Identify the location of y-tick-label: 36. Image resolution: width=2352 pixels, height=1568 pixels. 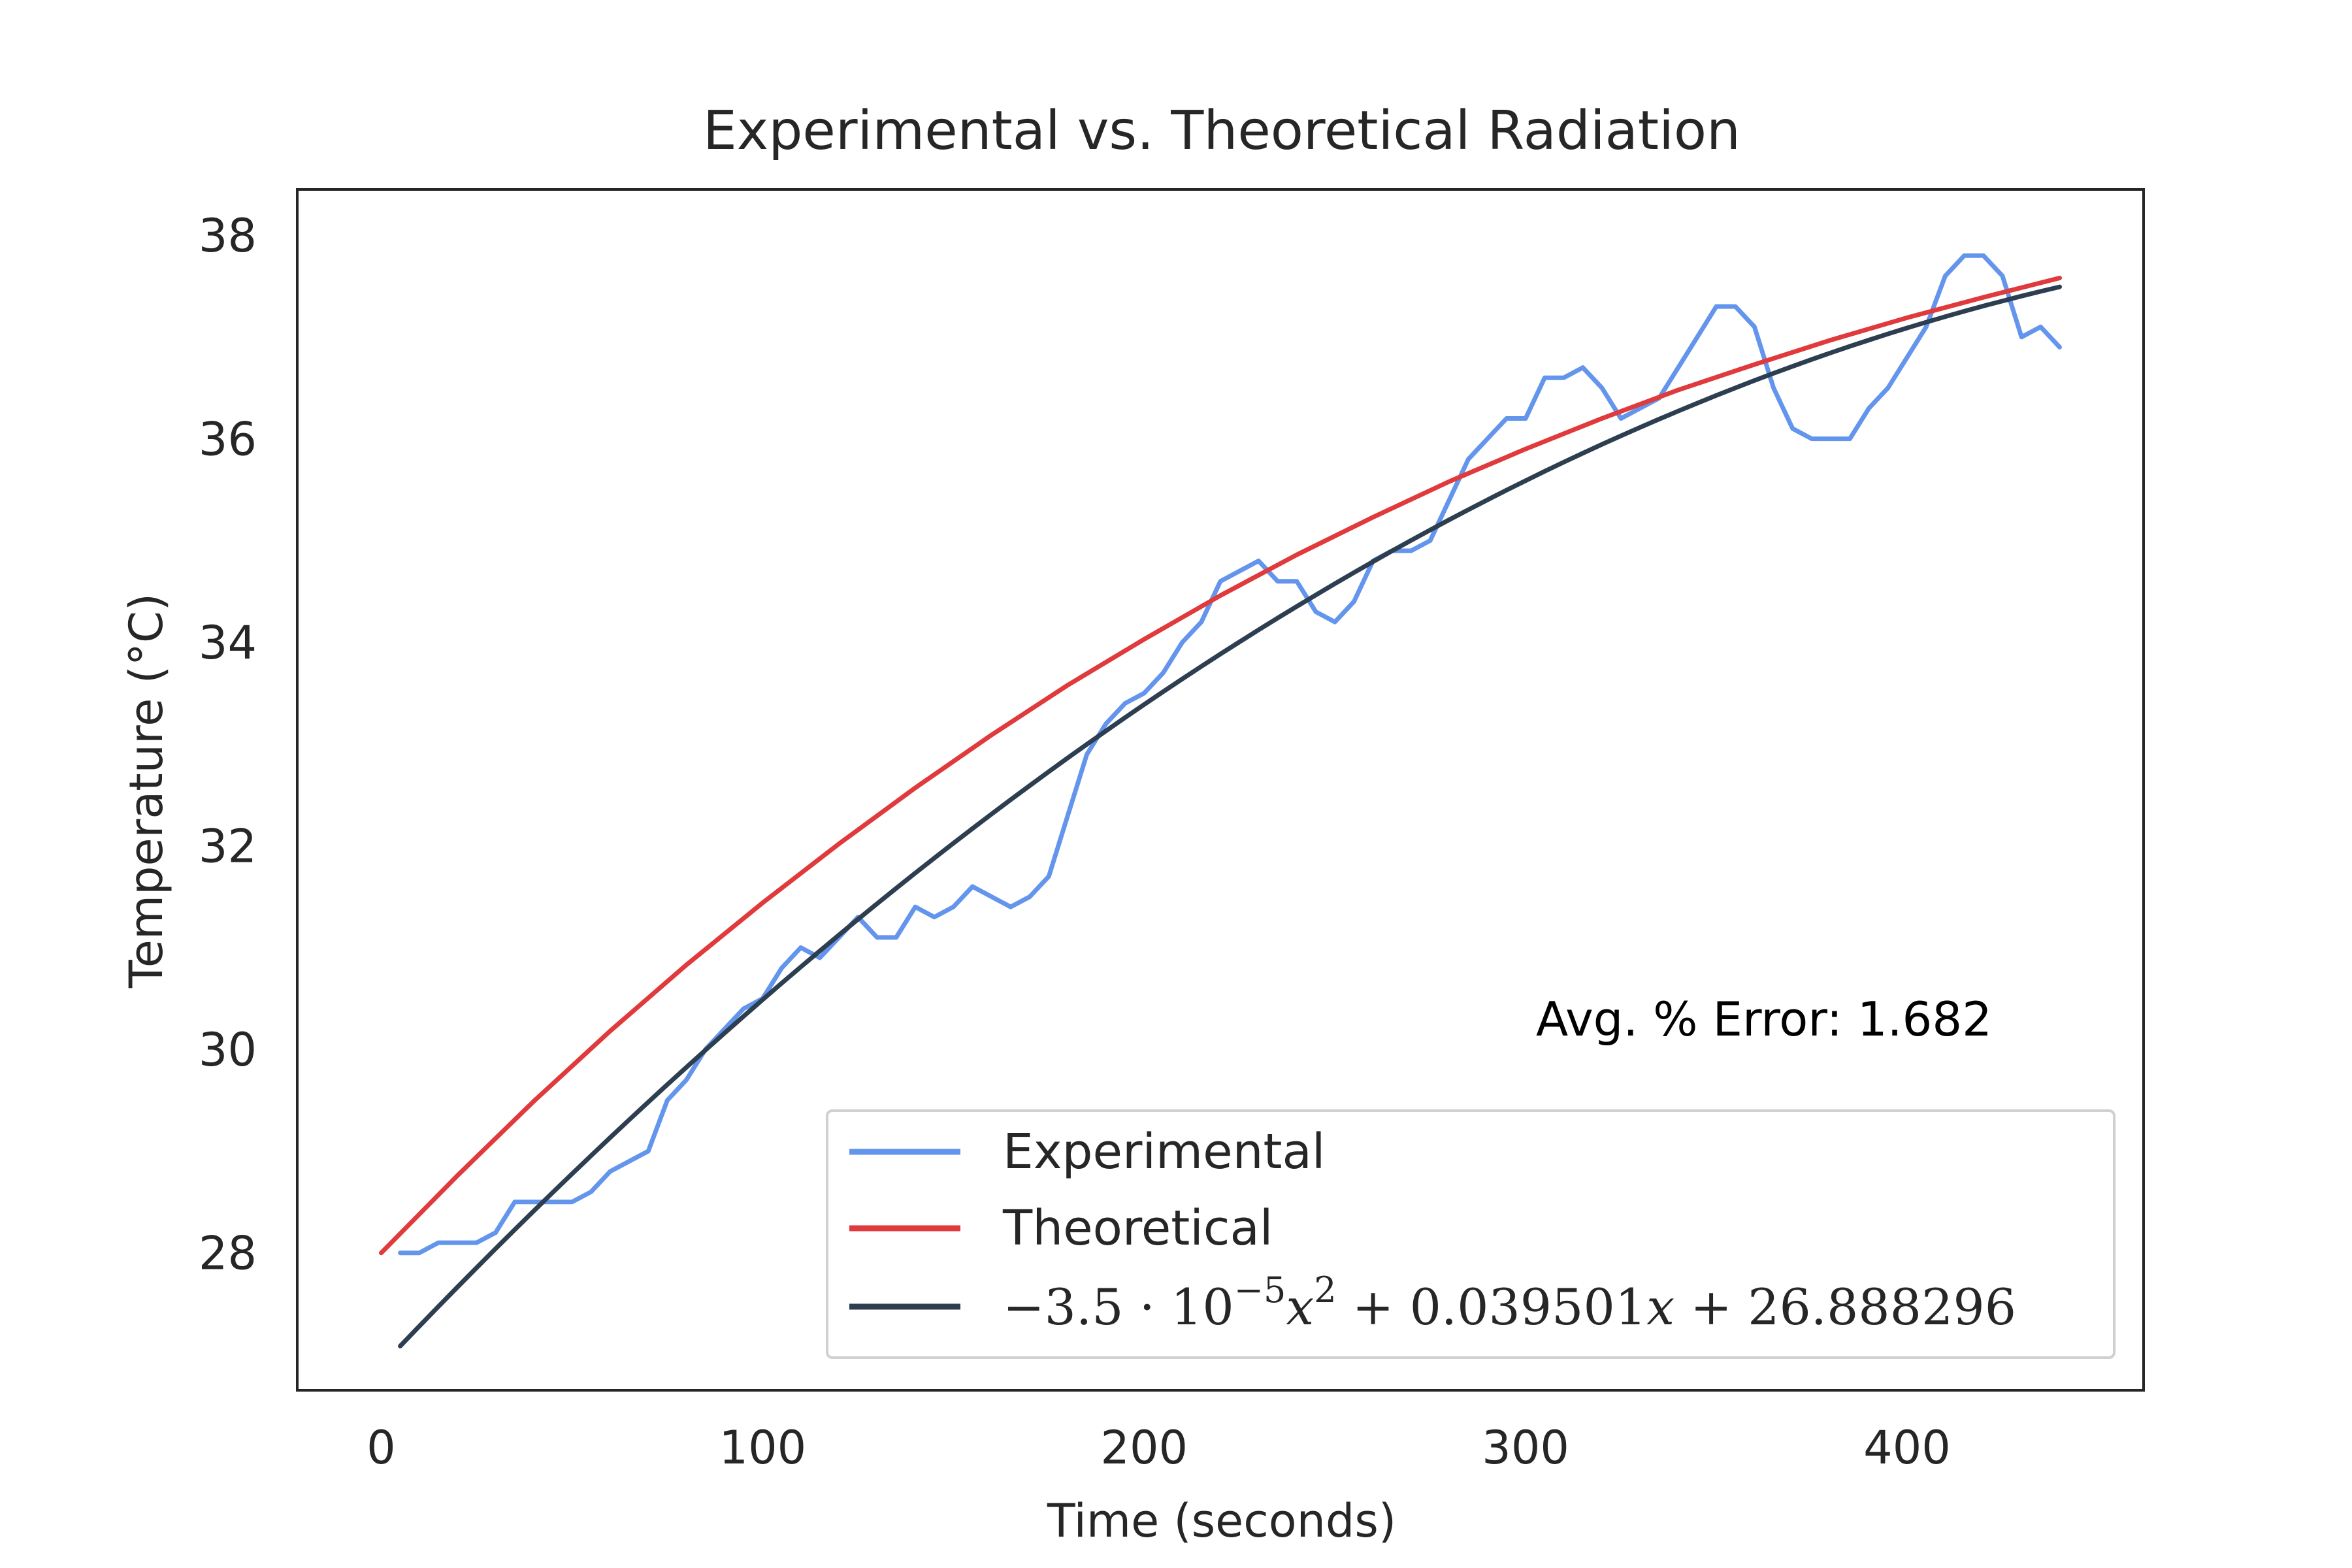
(228, 439).